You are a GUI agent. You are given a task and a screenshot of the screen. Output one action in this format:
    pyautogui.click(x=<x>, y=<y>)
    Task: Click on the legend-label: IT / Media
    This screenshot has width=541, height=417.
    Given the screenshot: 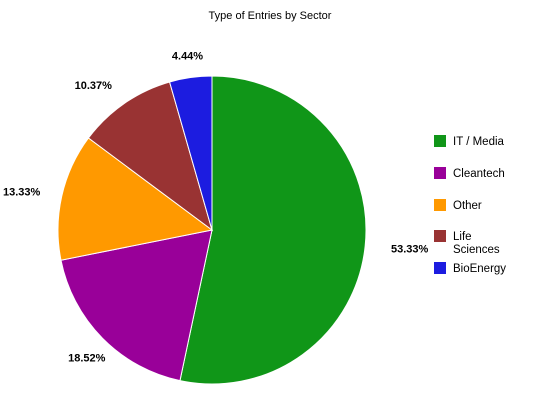 What is the action you would take?
    pyautogui.click(x=479, y=142)
    